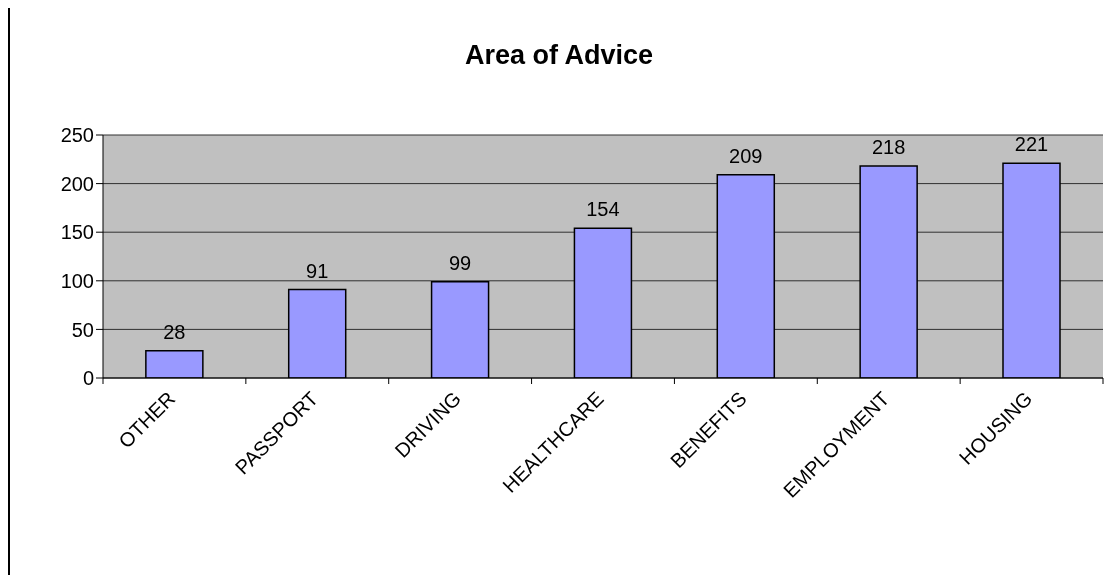  What do you see at coordinates (888, 147) in the screenshot?
I see `data-label: 218` at bounding box center [888, 147].